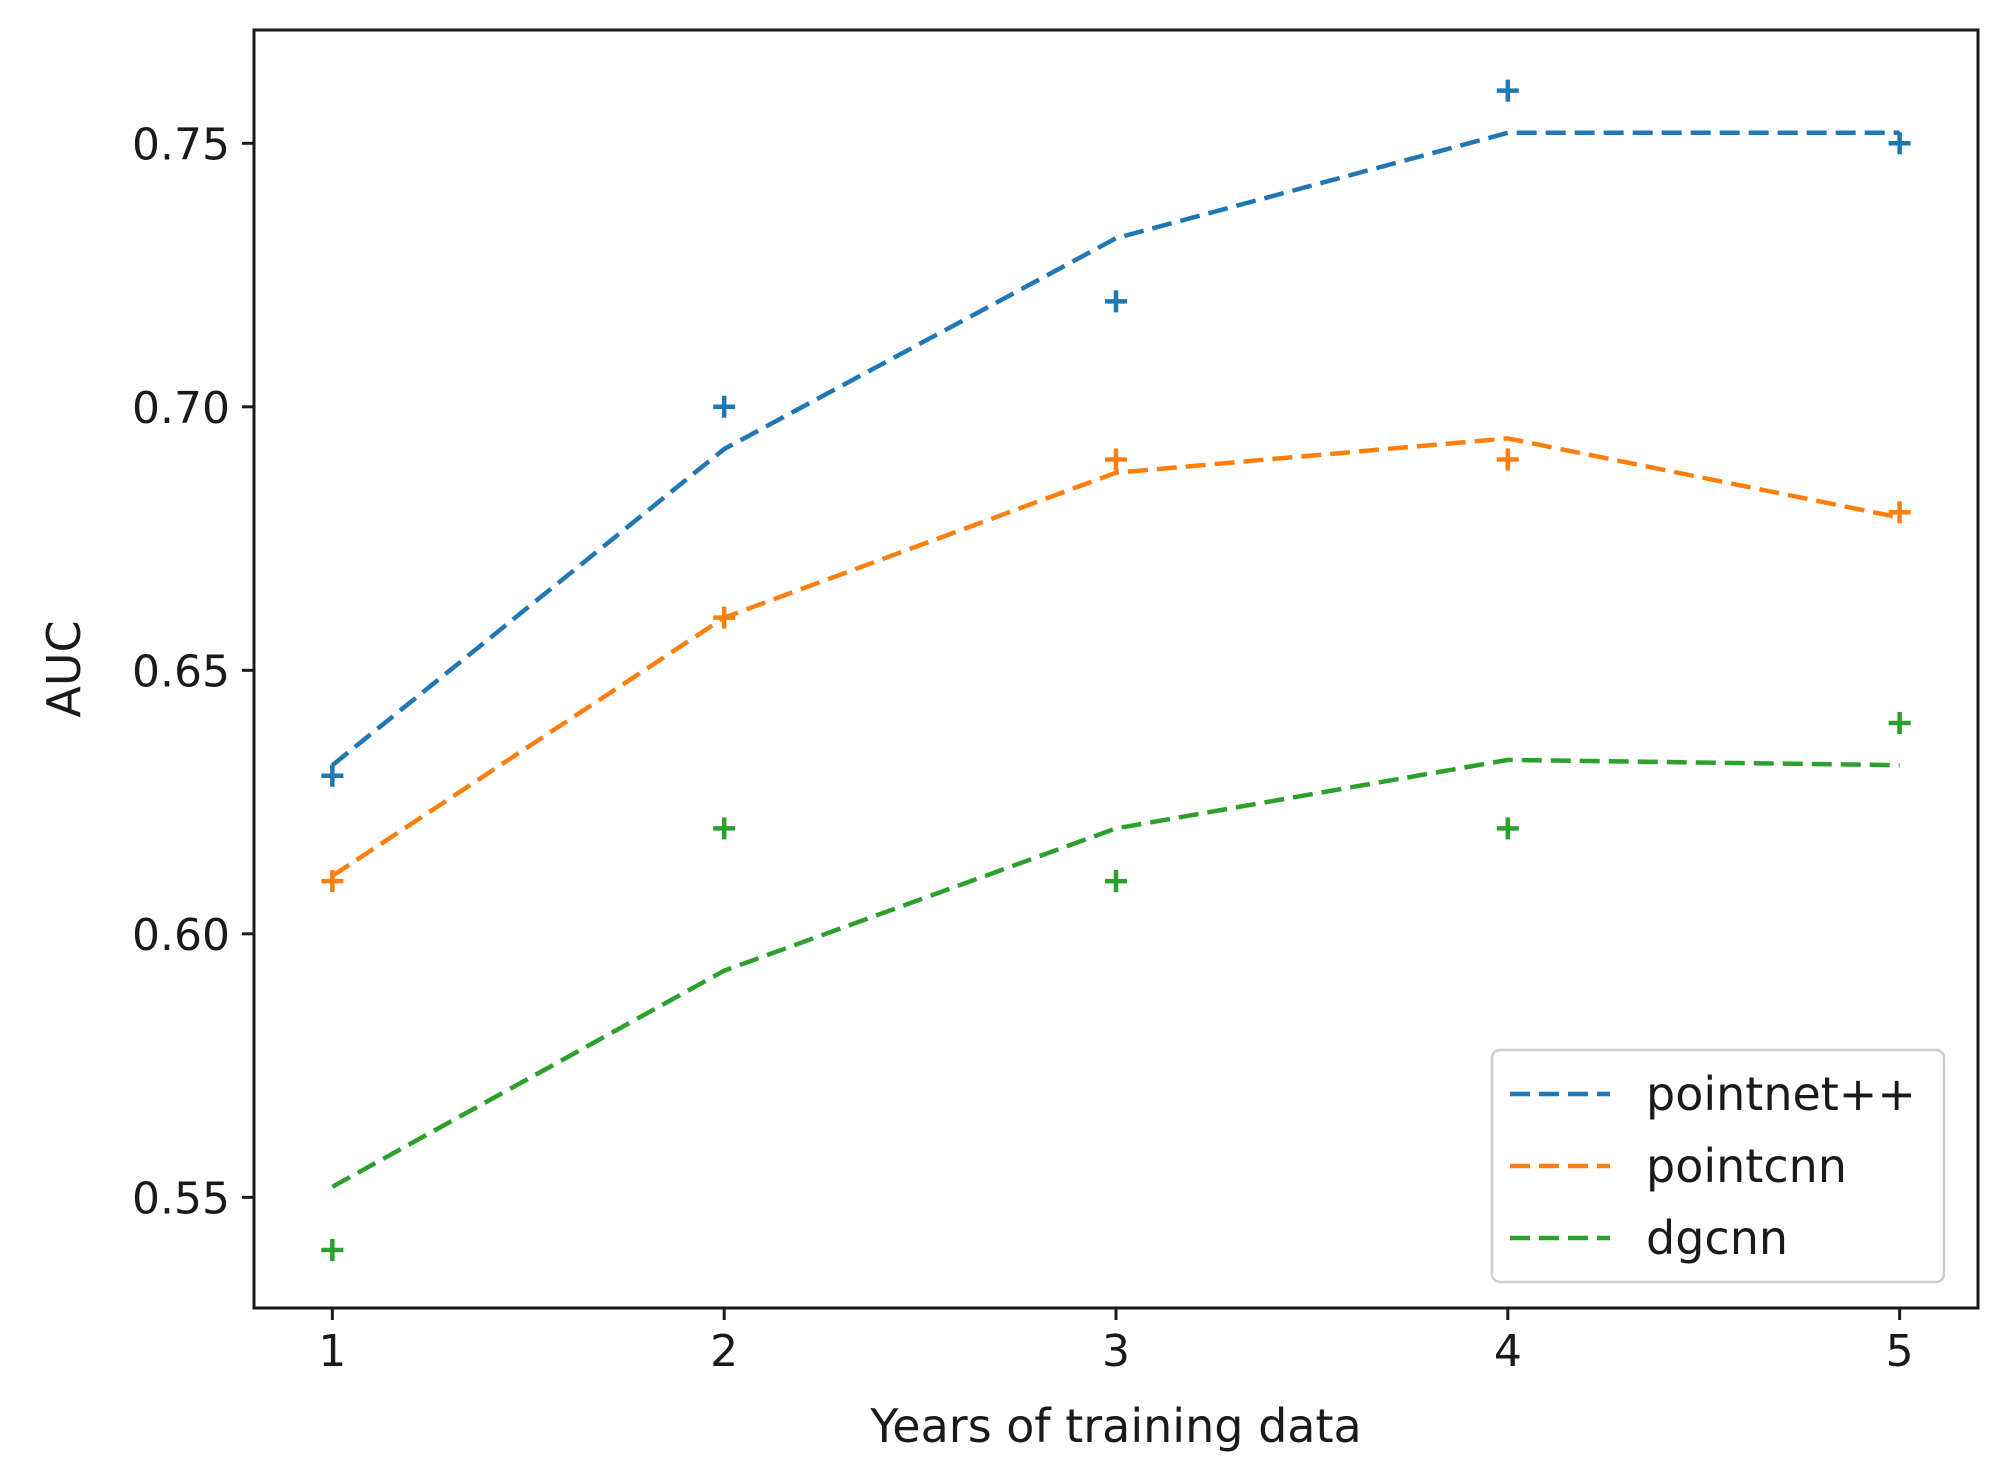 The image size is (1991, 1472). Describe the element at coordinates (1116, 1351) in the screenshot. I see `x-tick-label: 3` at that location.